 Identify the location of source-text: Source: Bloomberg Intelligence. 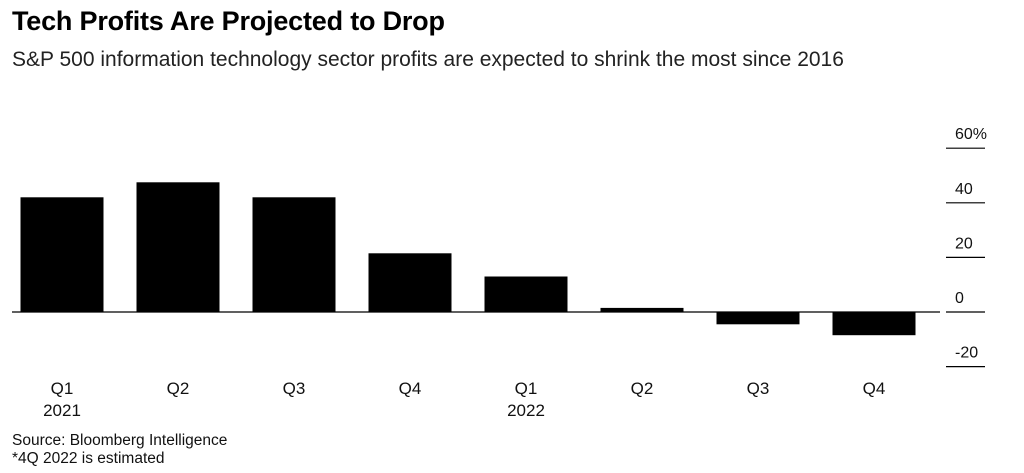
(120, 440).